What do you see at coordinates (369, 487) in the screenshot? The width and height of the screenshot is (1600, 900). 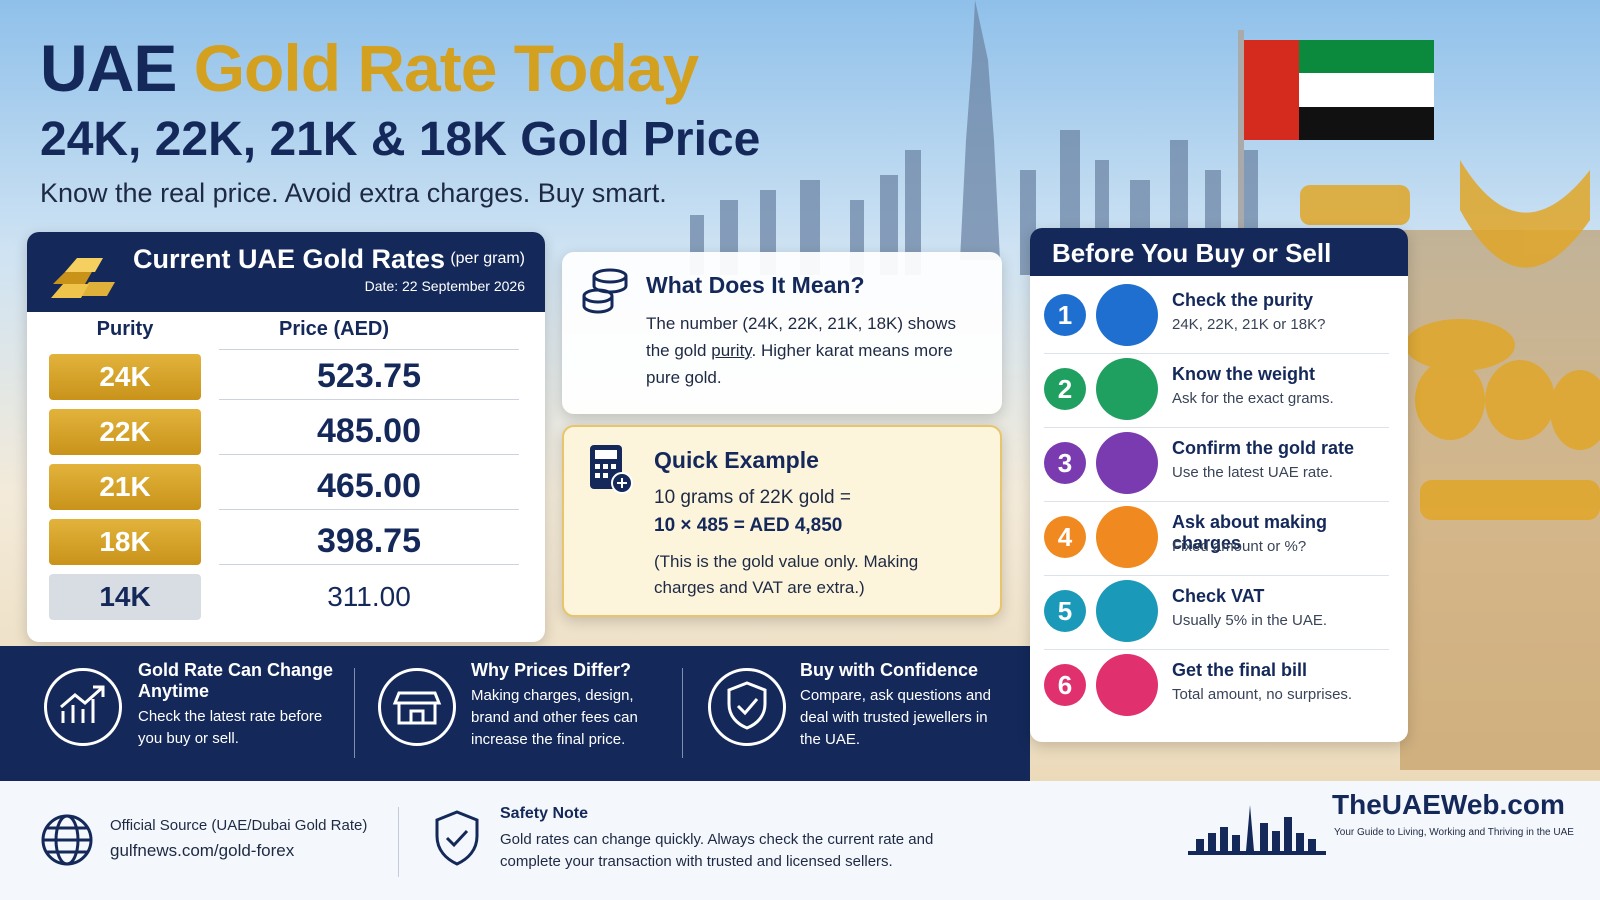 I see `price: 465.00` at bounding box center [369, 487].